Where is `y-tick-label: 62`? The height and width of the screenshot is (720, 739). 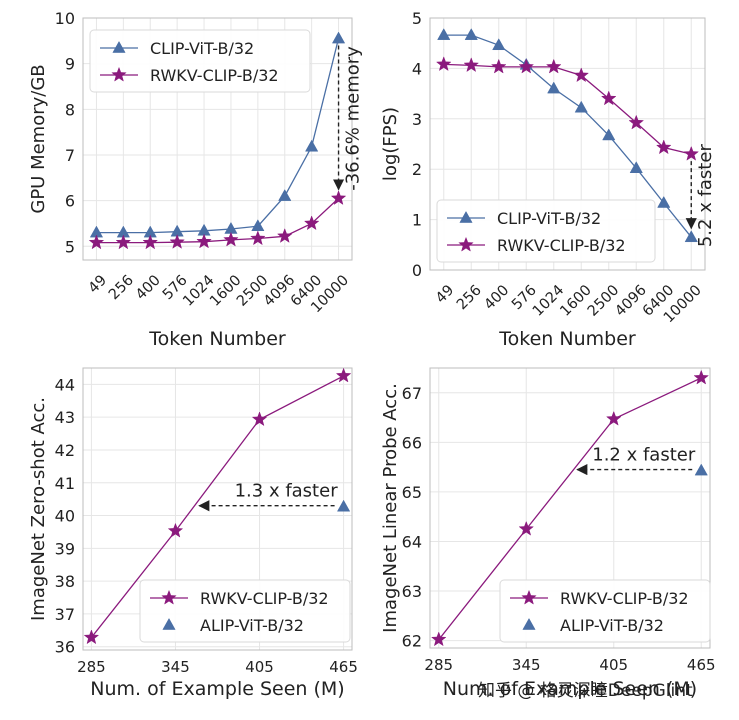
y-tick-label: 62 is located at coordinates (412, 641).